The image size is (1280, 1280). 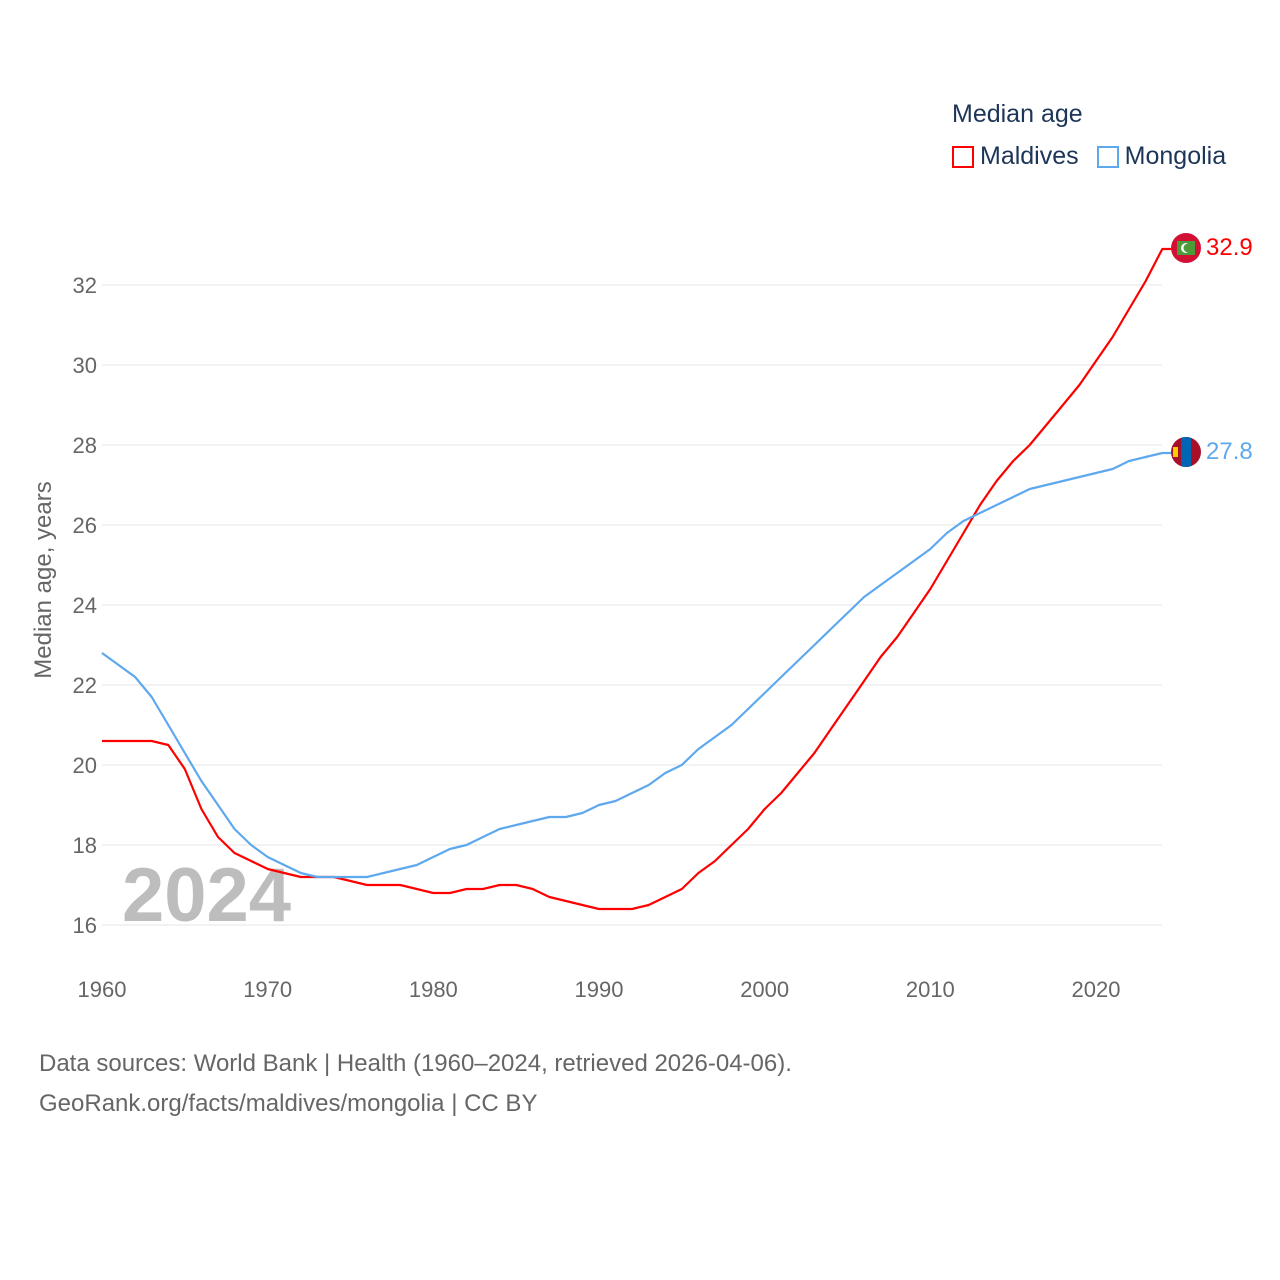 What do you see at coordinates (85, 285) in the screenshot?
I see `y-tick-label: 32` at bounding box center [85, 285].